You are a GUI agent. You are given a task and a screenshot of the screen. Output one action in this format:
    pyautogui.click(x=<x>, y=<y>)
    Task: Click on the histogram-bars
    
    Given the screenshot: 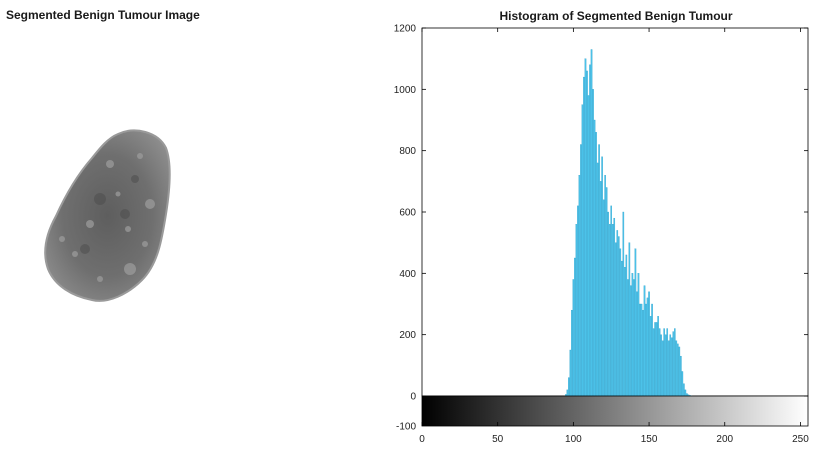 What is the action you would take?
    pyautogui.click(x=629, y=223)
    